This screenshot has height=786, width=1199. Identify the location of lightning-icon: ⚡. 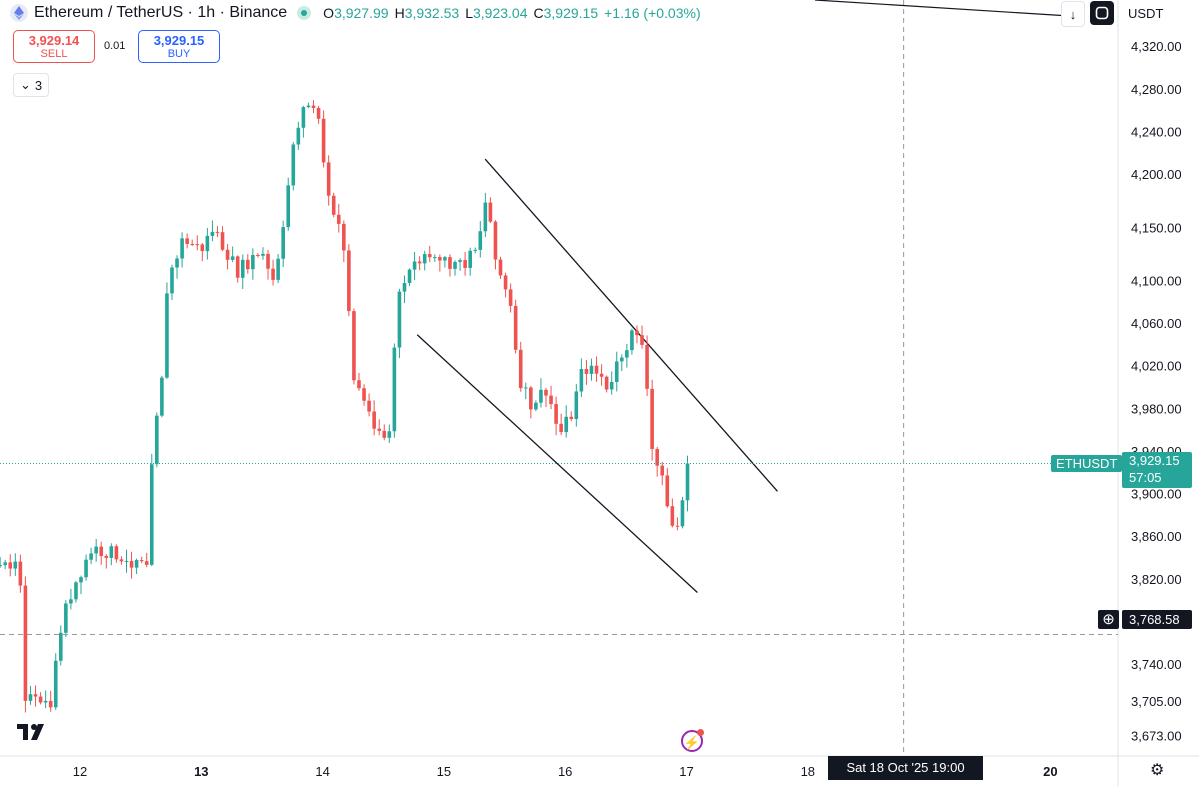
(692, 741).